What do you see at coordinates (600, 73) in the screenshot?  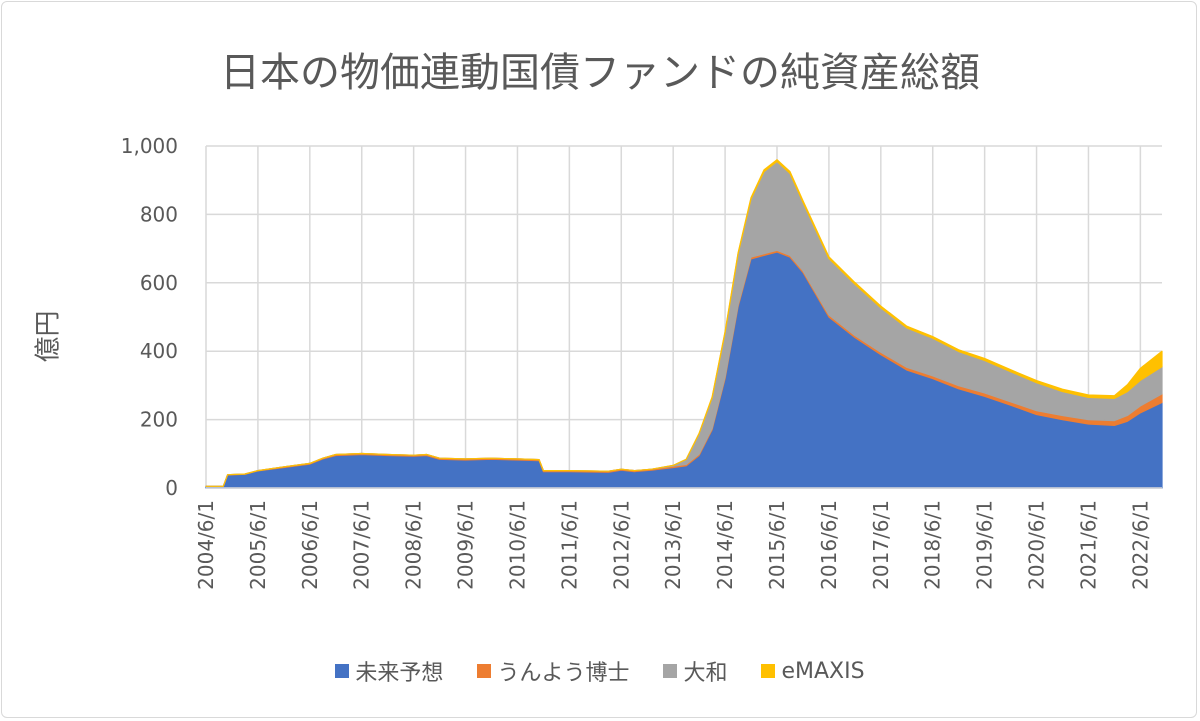 I see `chart-title: 日本の物価連動国債ファンドの純資産総額` at bounding box center [600, 73].